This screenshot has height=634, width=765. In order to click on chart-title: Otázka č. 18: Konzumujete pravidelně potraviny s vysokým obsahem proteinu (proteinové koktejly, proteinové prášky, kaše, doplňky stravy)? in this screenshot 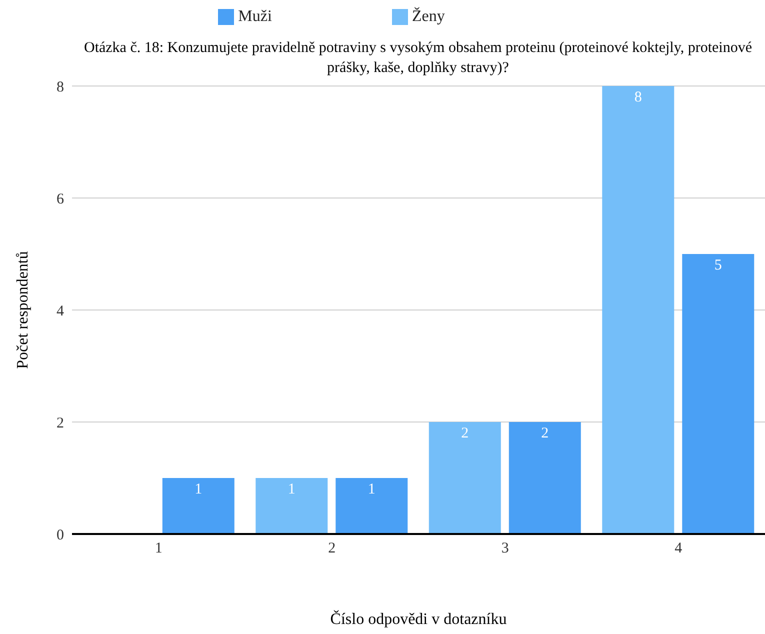, I will do `click(418, 58)`.